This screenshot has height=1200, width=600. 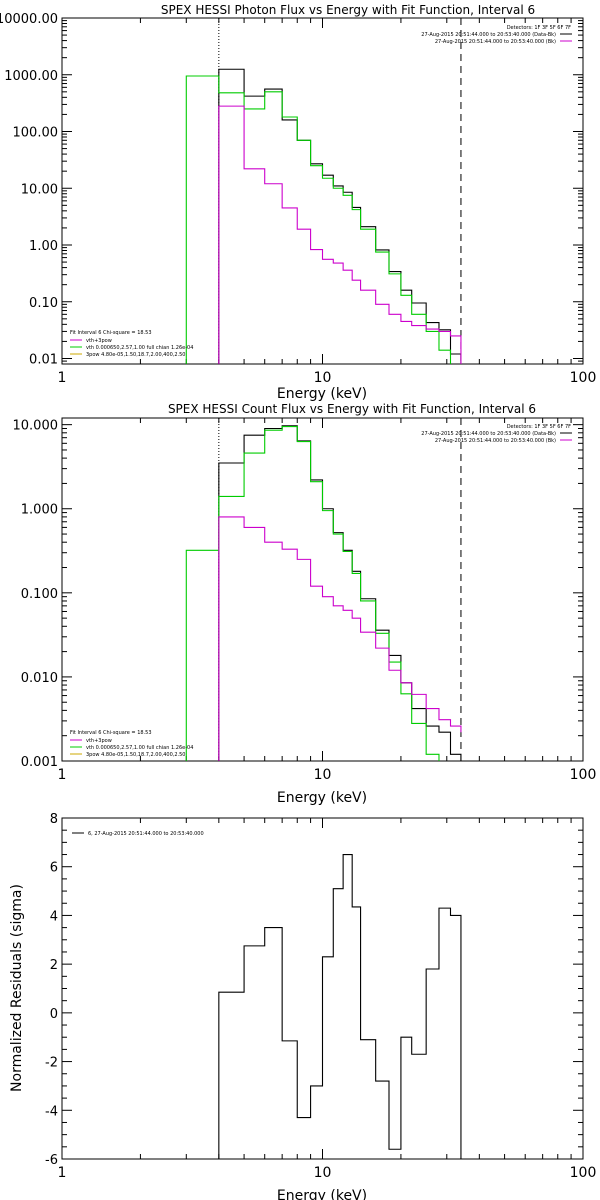 What do you see at coordinates (39, 678) in the screenshot?
I see `count-flux-ytick-label: 0.010` at bounding box center [39, 678].